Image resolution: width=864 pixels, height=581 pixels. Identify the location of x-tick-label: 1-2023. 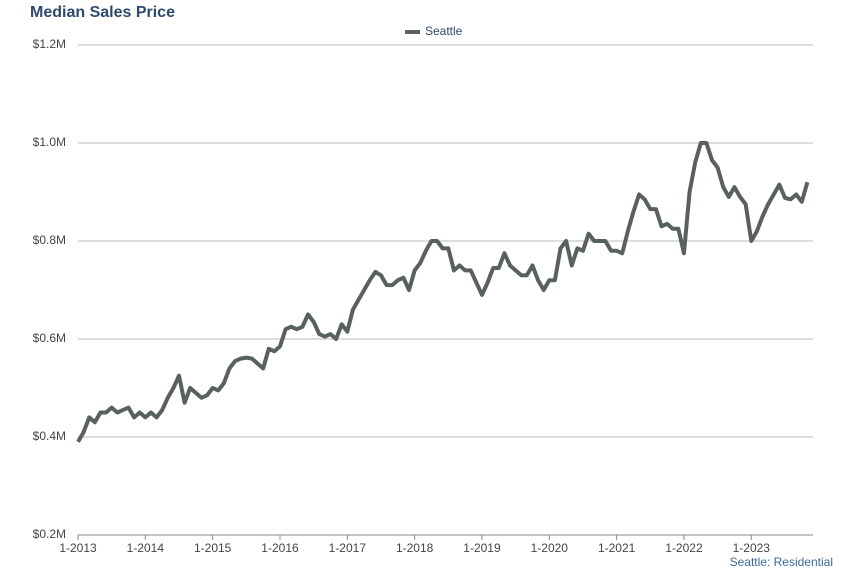
(752, 548).